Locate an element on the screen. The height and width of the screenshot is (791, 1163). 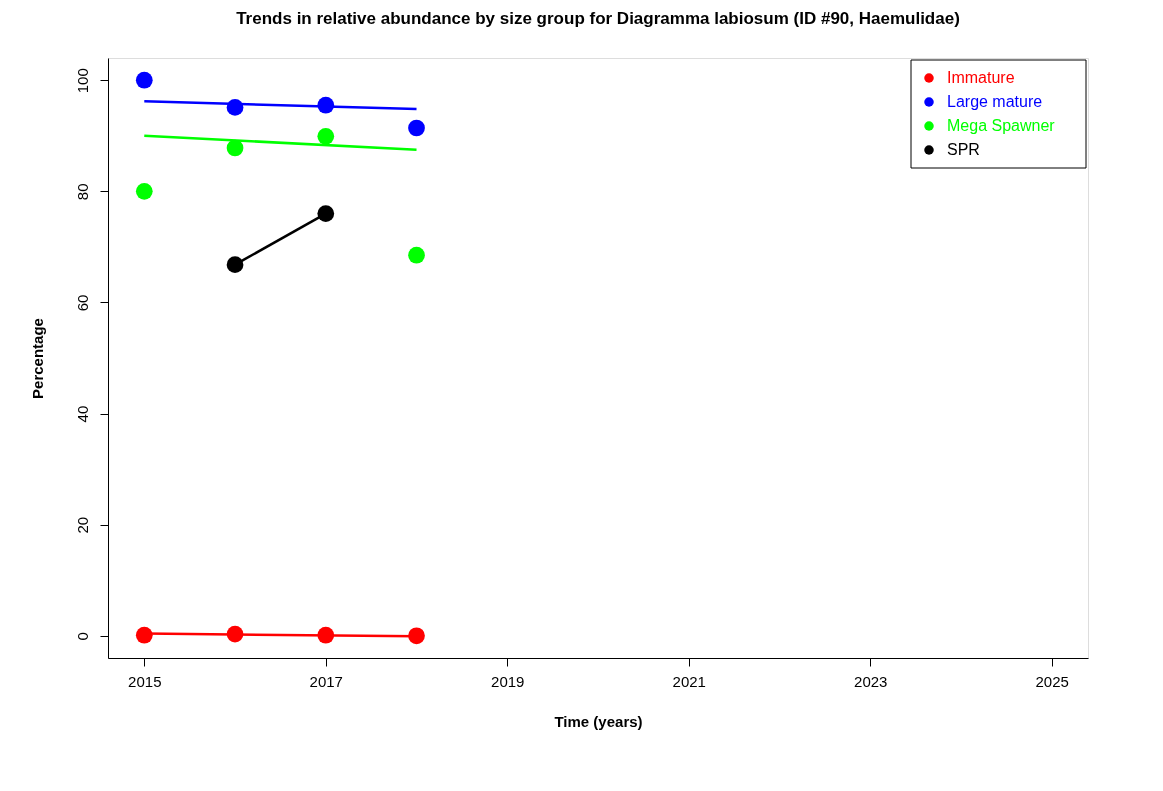
x-axis-title: Time (years) is located at coordinates (598, 721).